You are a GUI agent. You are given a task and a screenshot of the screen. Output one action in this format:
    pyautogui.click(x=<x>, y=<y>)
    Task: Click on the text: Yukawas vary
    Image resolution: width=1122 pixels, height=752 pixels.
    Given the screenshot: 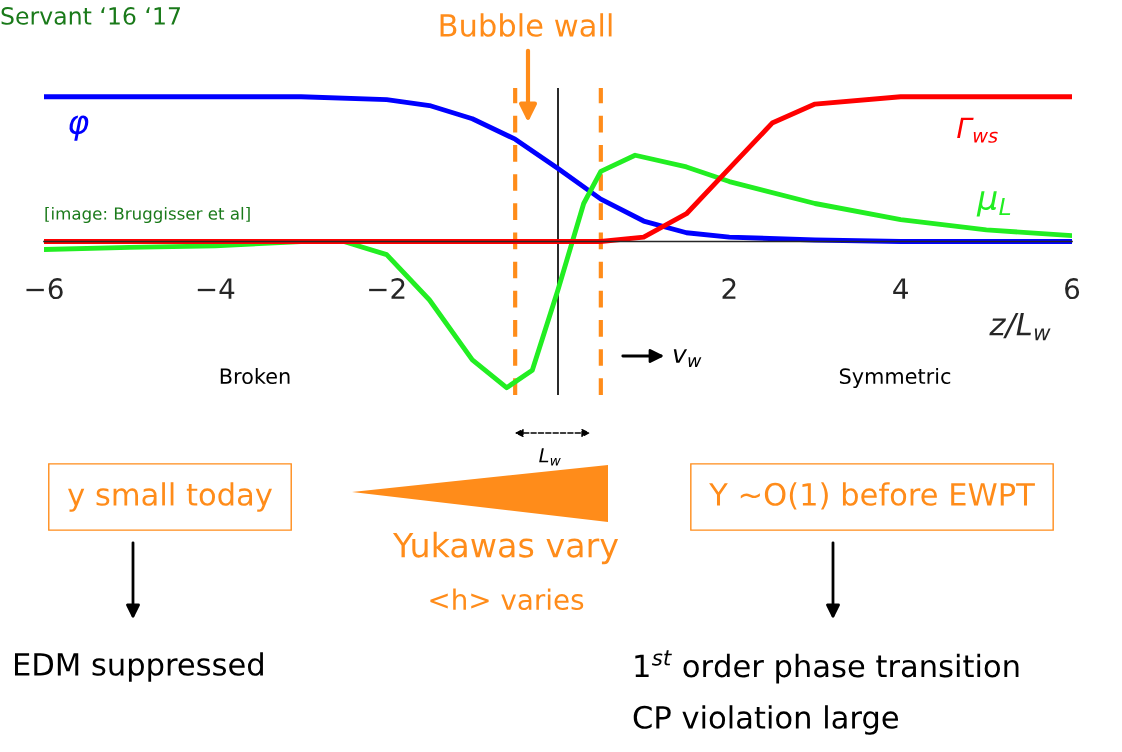 What is the action you would take?
    pyautogui.click(x=505, y=548)
    